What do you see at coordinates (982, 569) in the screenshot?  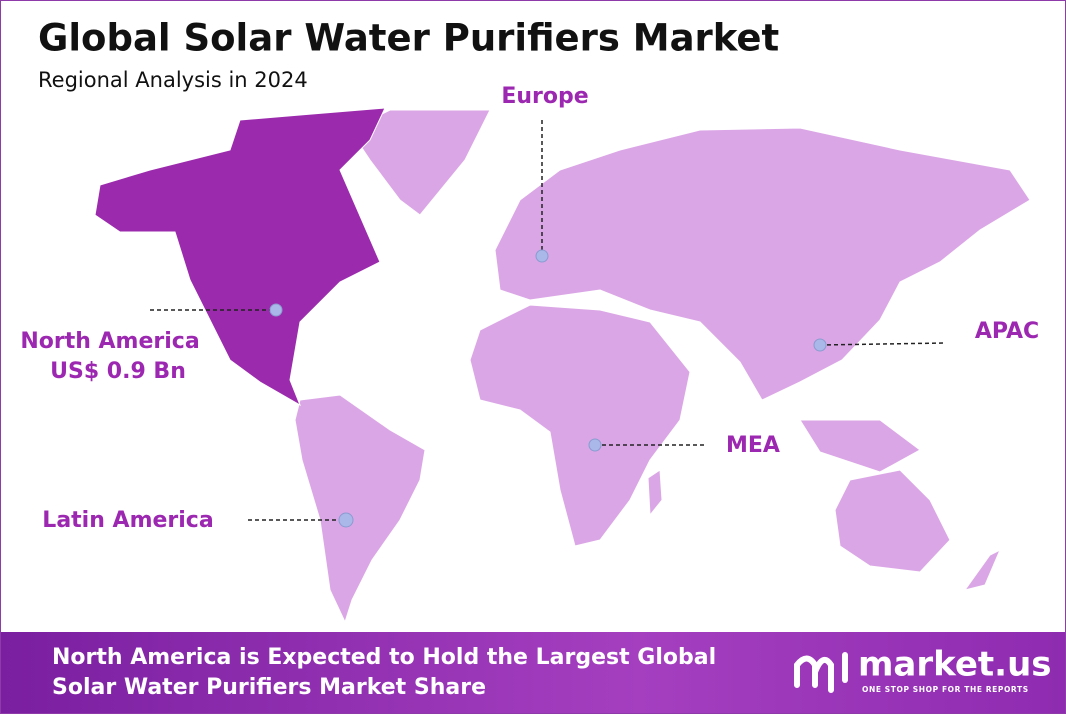 I see `new-zealand` at bounding box center [982, 569].